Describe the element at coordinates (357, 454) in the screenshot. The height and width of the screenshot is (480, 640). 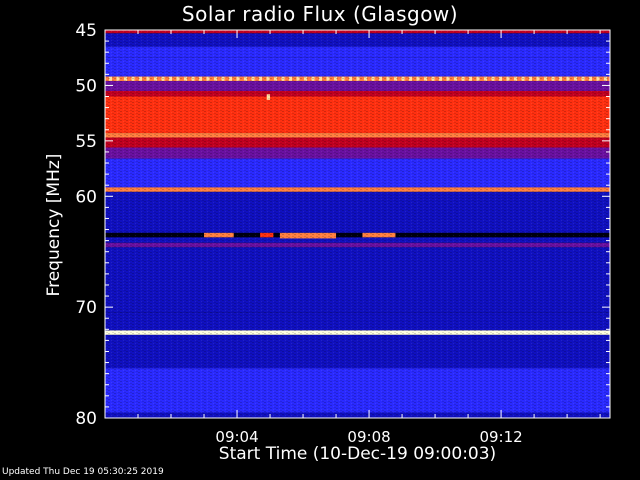
I see `x-axis-label: Start Time (10-Dec-19 09:00:03)` at that location.